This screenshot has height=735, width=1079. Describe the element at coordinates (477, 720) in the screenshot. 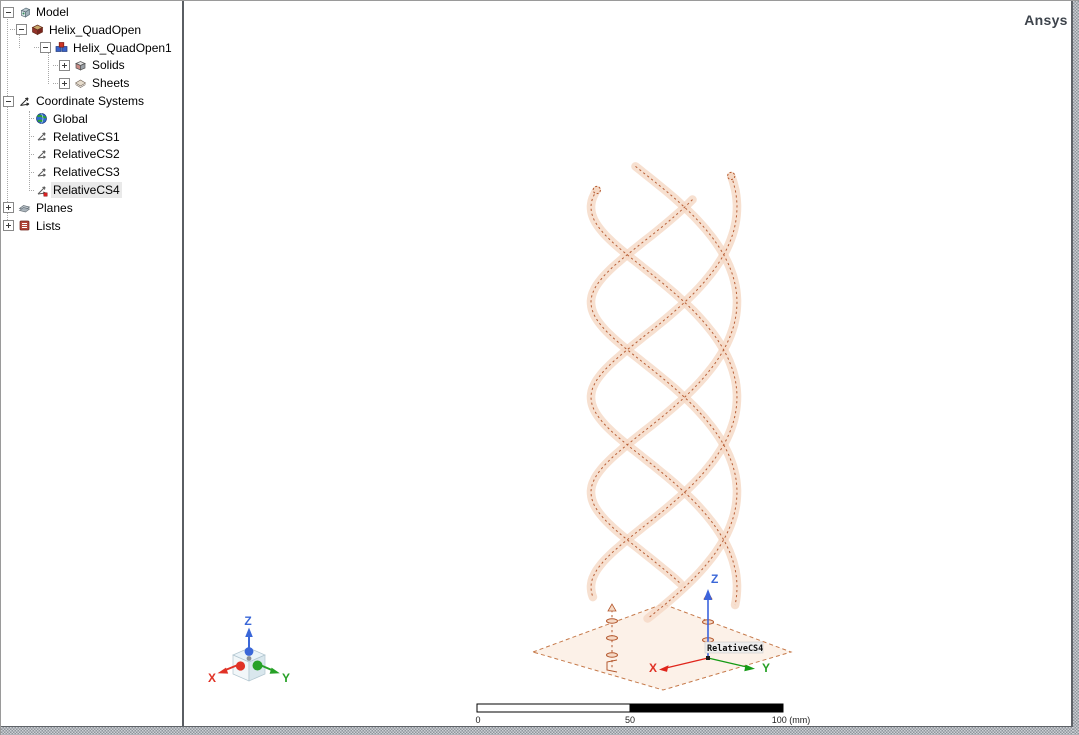

I see `scale-tick-0: 0` at that location.